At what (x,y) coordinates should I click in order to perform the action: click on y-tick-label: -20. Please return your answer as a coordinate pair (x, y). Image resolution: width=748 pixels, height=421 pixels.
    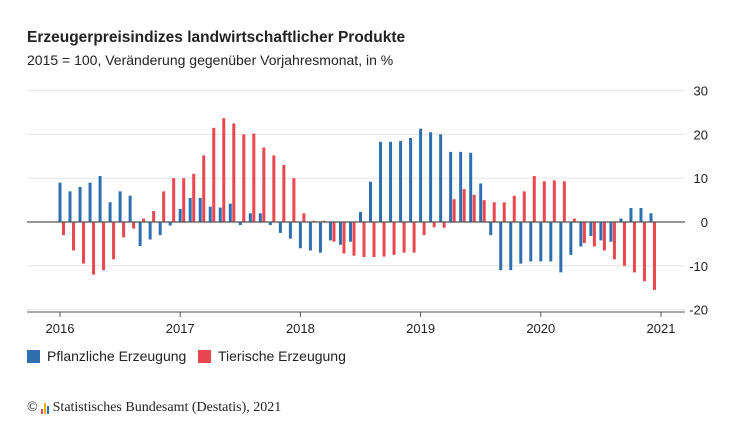
    Looking at the image, I should click on (698, 310).